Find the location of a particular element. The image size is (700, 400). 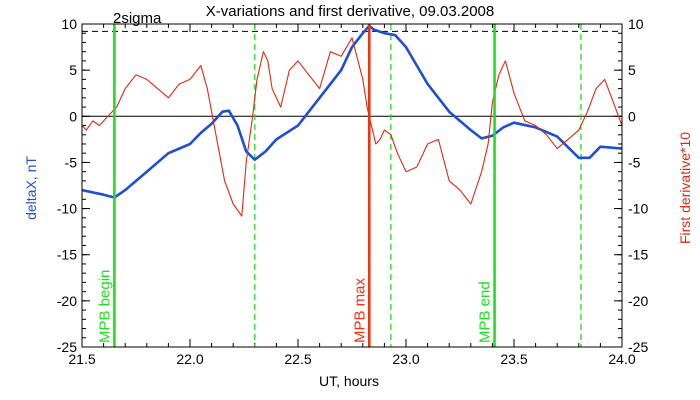

y-tick-label: -15 is located at coordinates (67, 255).